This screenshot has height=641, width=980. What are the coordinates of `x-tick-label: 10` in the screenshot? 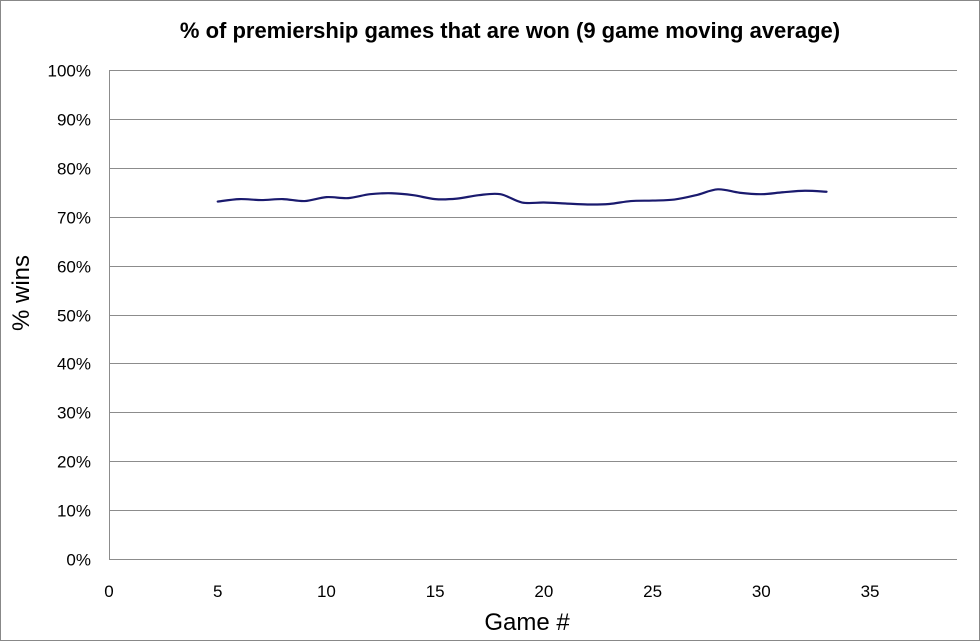 It's located at (326, 591).